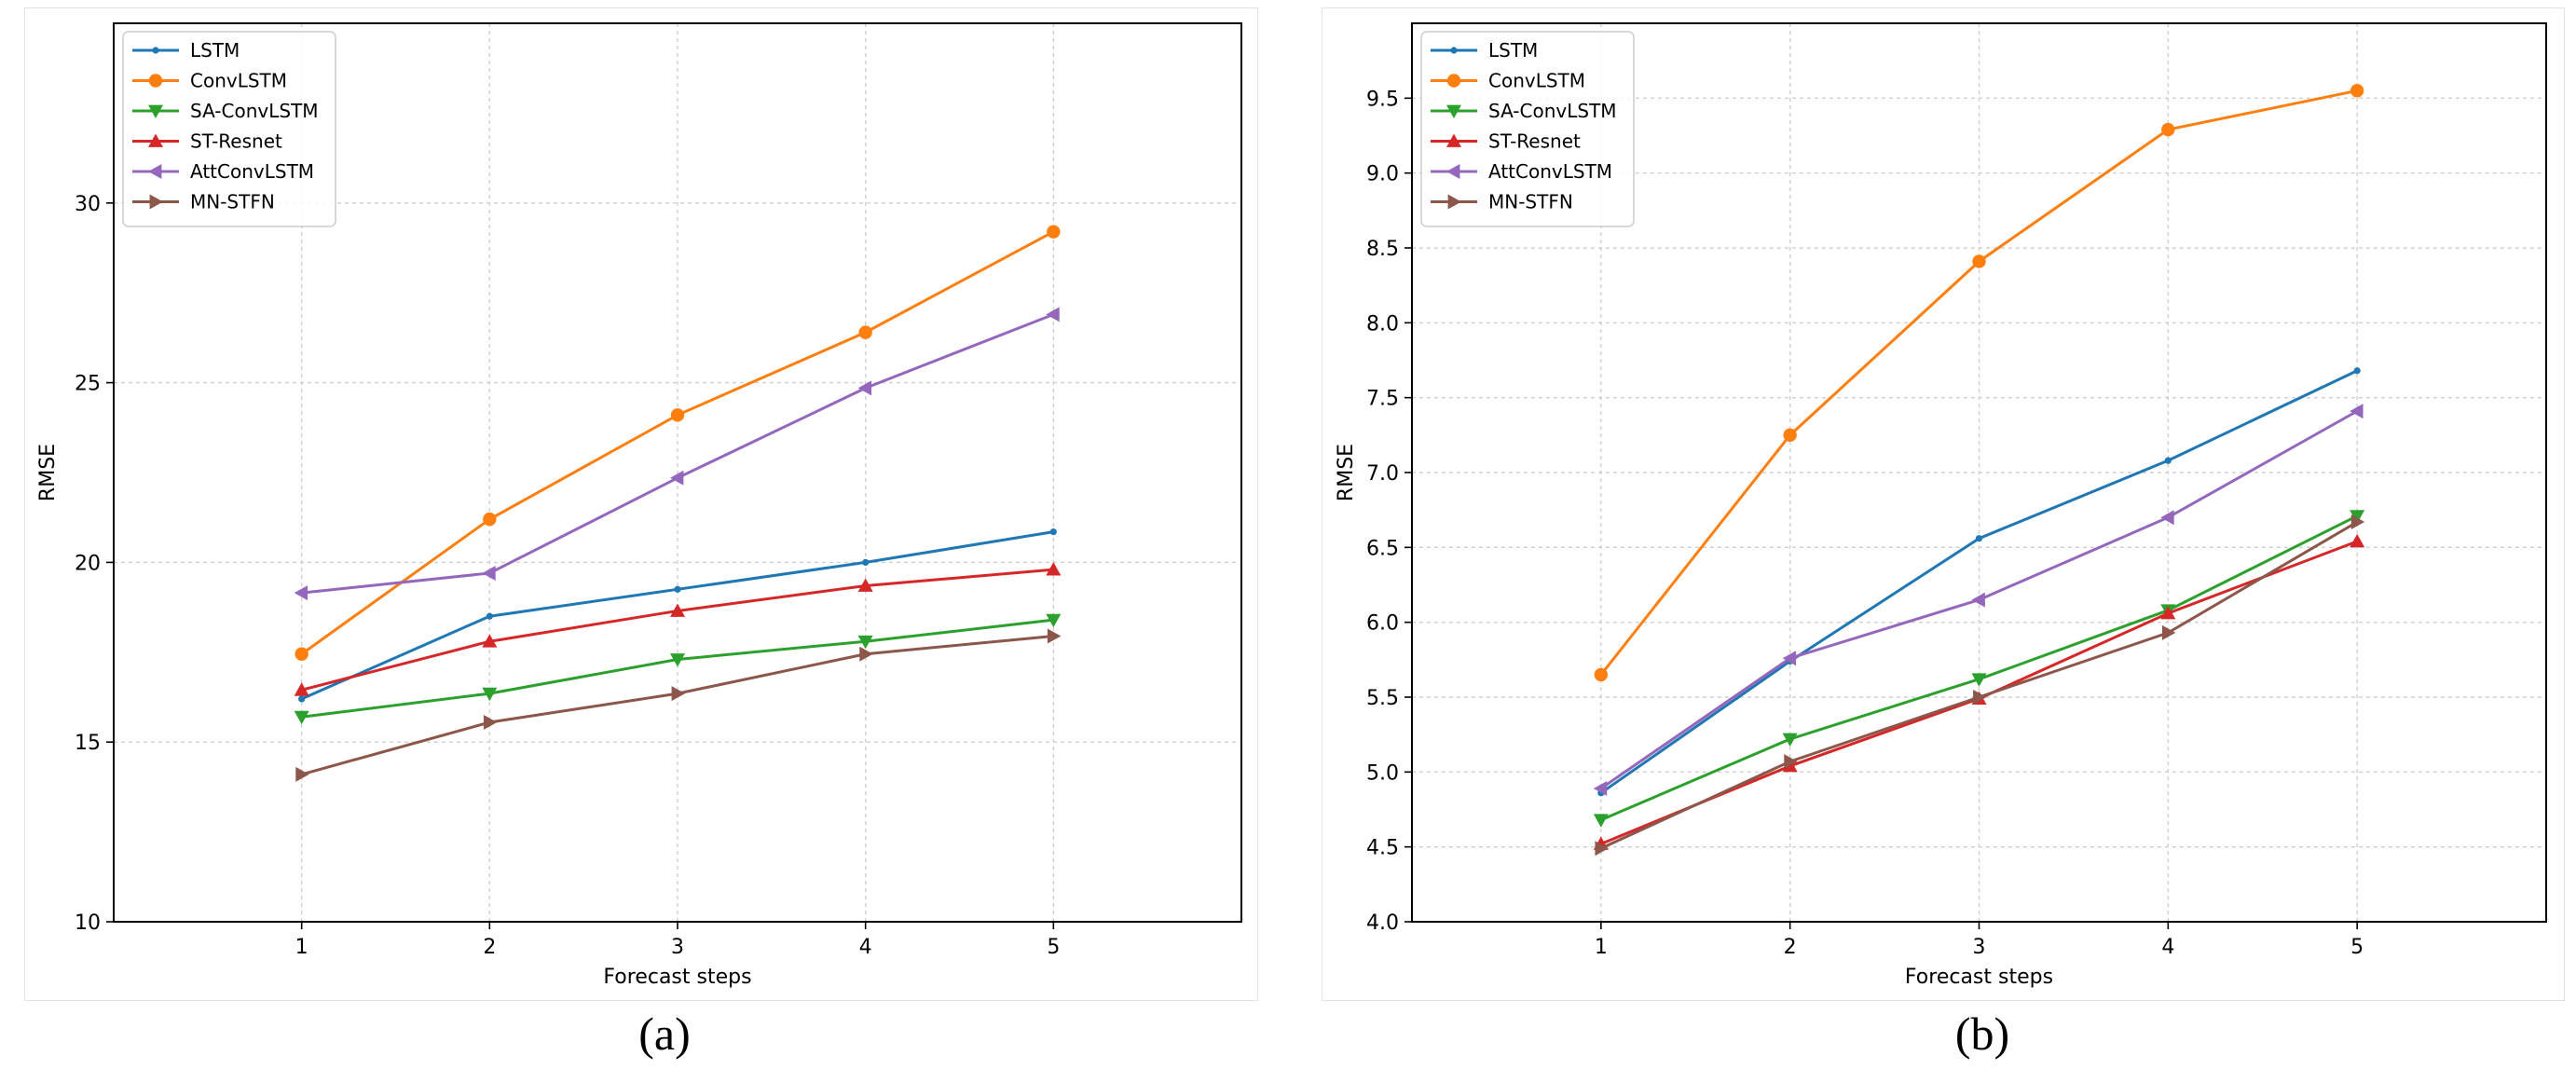 The height and width of the screenshot is (1083, 2576). I want to click on y-tick-label: 20, so click(88, 563).